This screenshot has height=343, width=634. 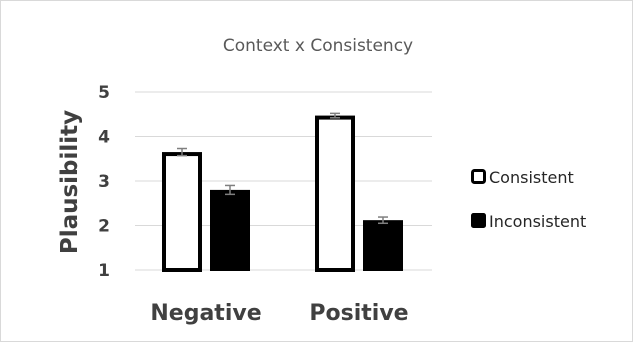 What do you see at coordinates (182, 212) in the screenshot?
I see `bar-consistent-negative` at bounding box center [182, 212].